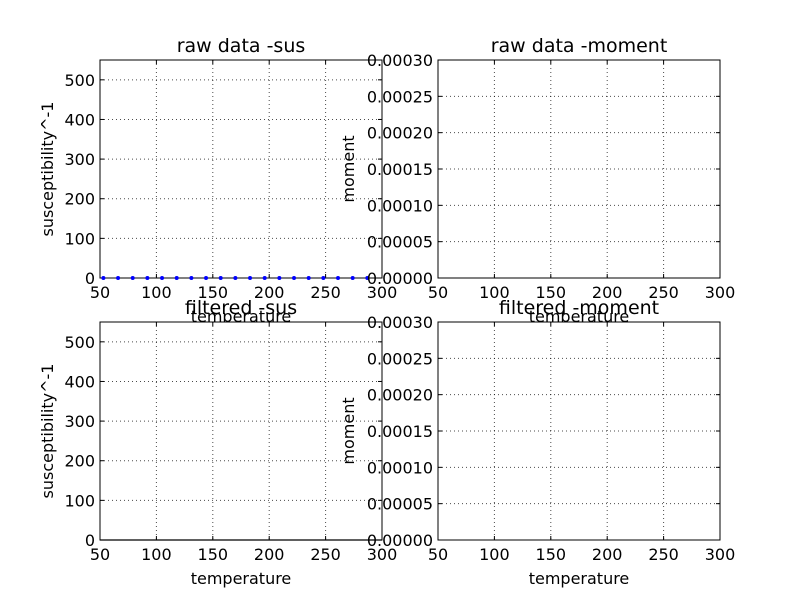 This screenshot has height=600, width=800. I want to click on chart-title: filtered -moment, so click(579, 308).